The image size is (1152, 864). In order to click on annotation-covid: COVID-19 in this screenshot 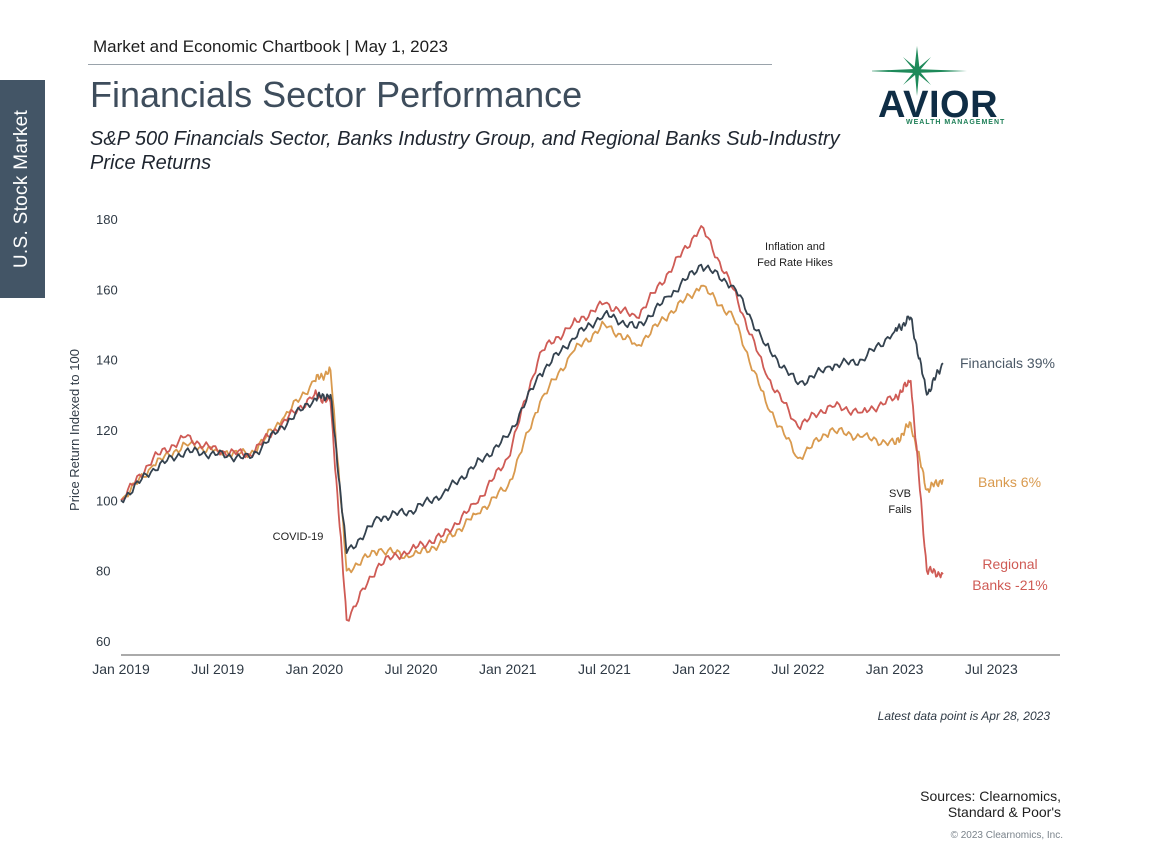, I will do `click(298, 537)`.